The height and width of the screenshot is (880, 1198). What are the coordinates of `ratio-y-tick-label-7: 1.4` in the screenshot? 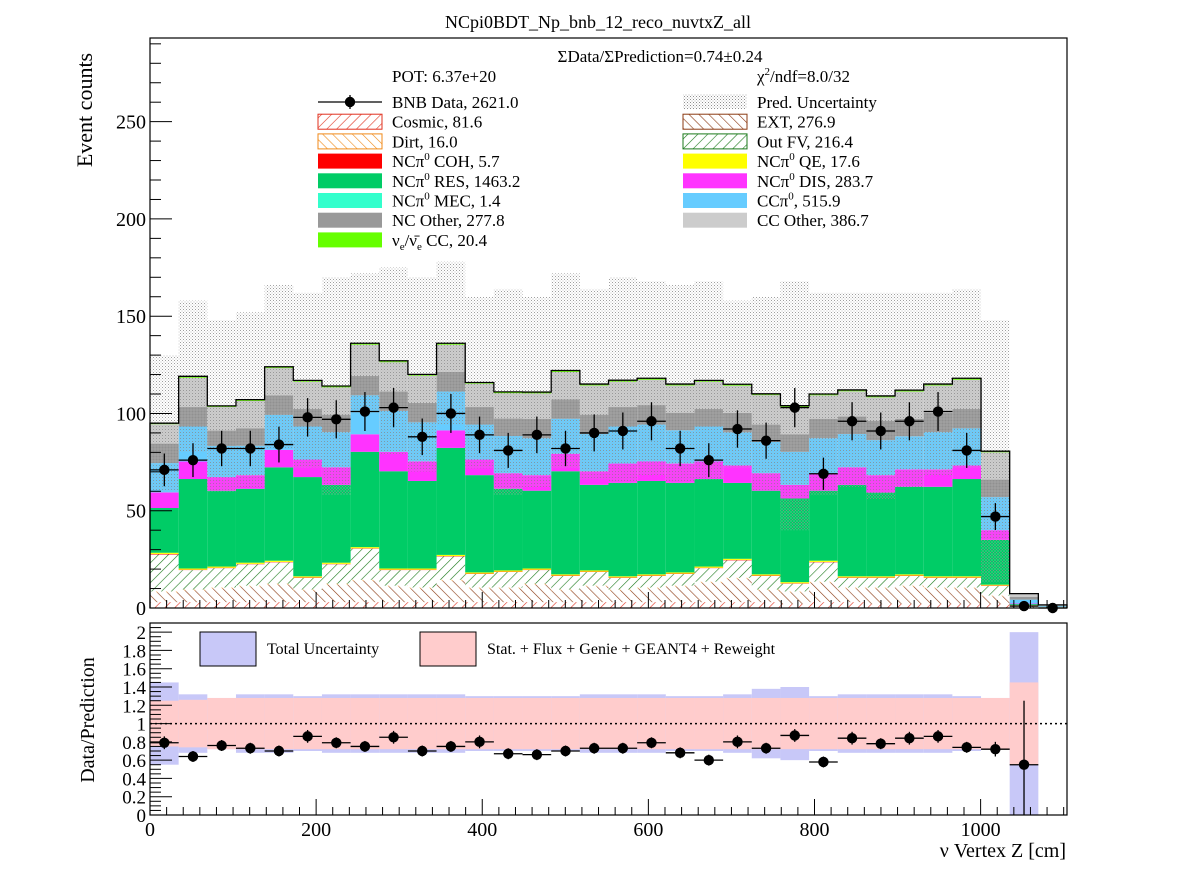 It's located at (134, 688).